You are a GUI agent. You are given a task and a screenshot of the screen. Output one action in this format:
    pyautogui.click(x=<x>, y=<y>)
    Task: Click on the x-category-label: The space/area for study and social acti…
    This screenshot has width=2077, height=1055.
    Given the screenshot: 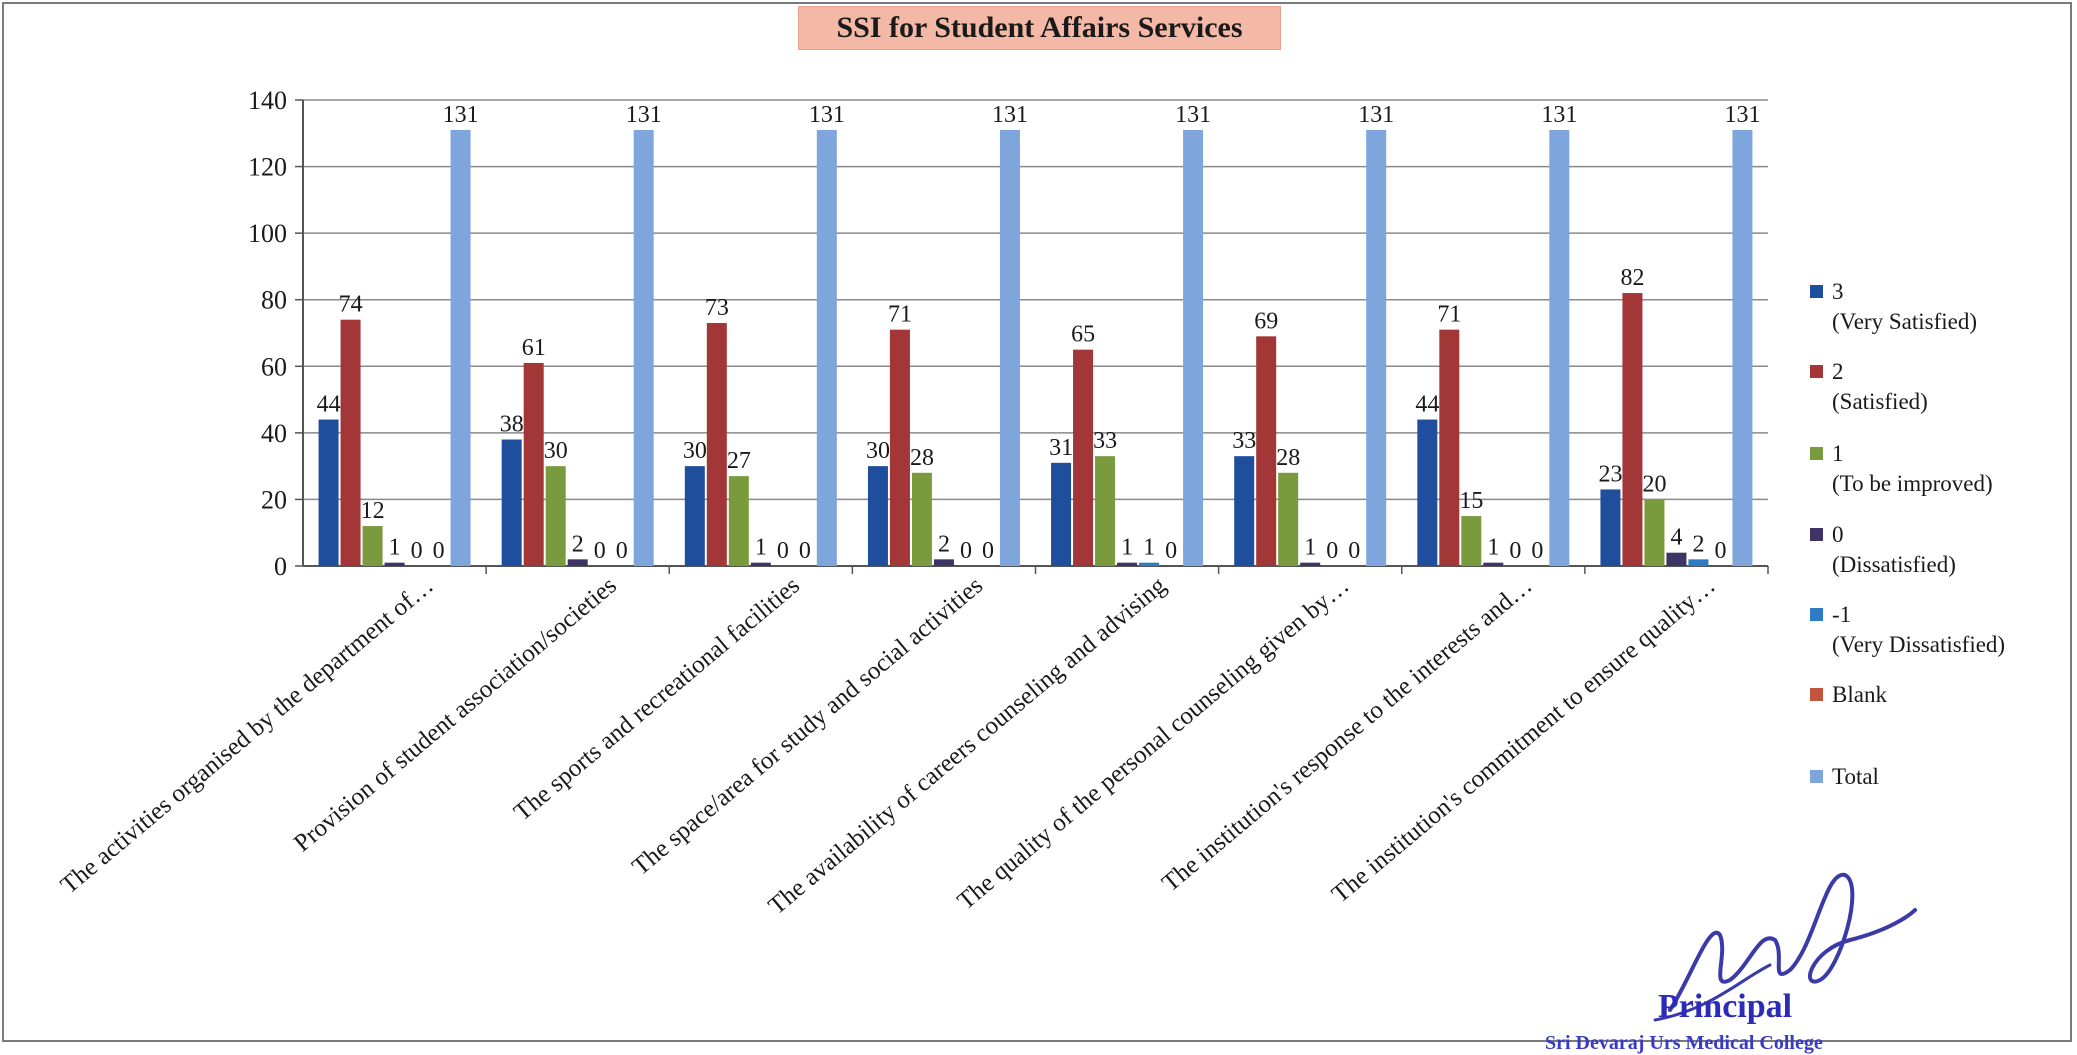 What is the action you would take?
    pyautogui.click(x=807, y=726)
    